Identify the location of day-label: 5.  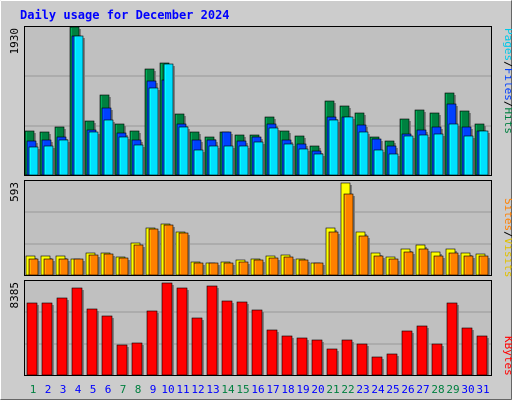
(93, 389).